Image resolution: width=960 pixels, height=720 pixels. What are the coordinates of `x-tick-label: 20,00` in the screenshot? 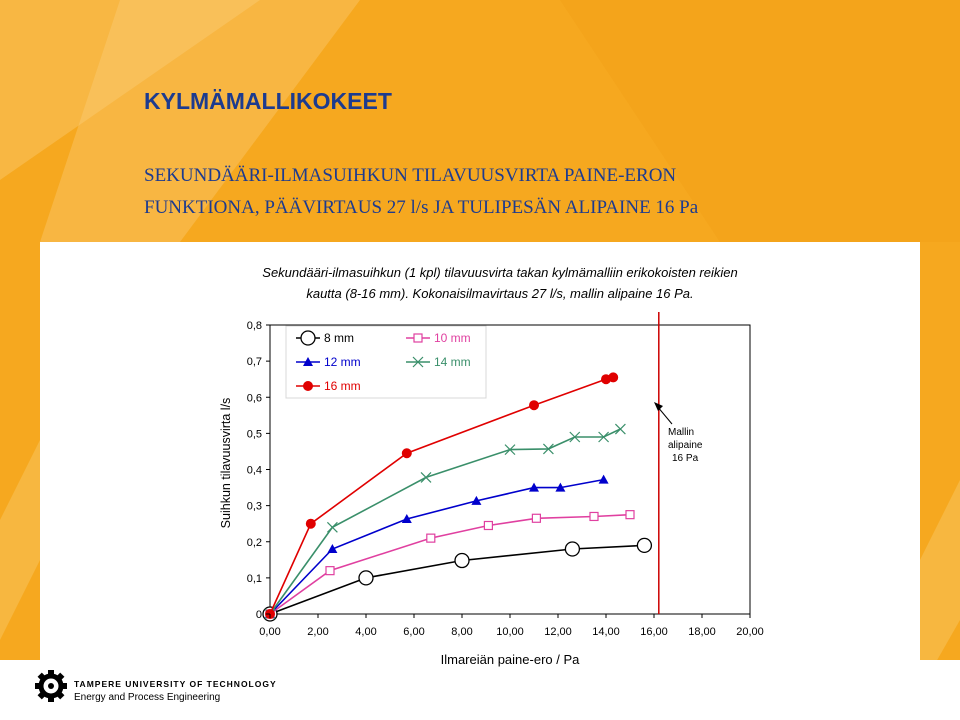 It's located at (750, 632).